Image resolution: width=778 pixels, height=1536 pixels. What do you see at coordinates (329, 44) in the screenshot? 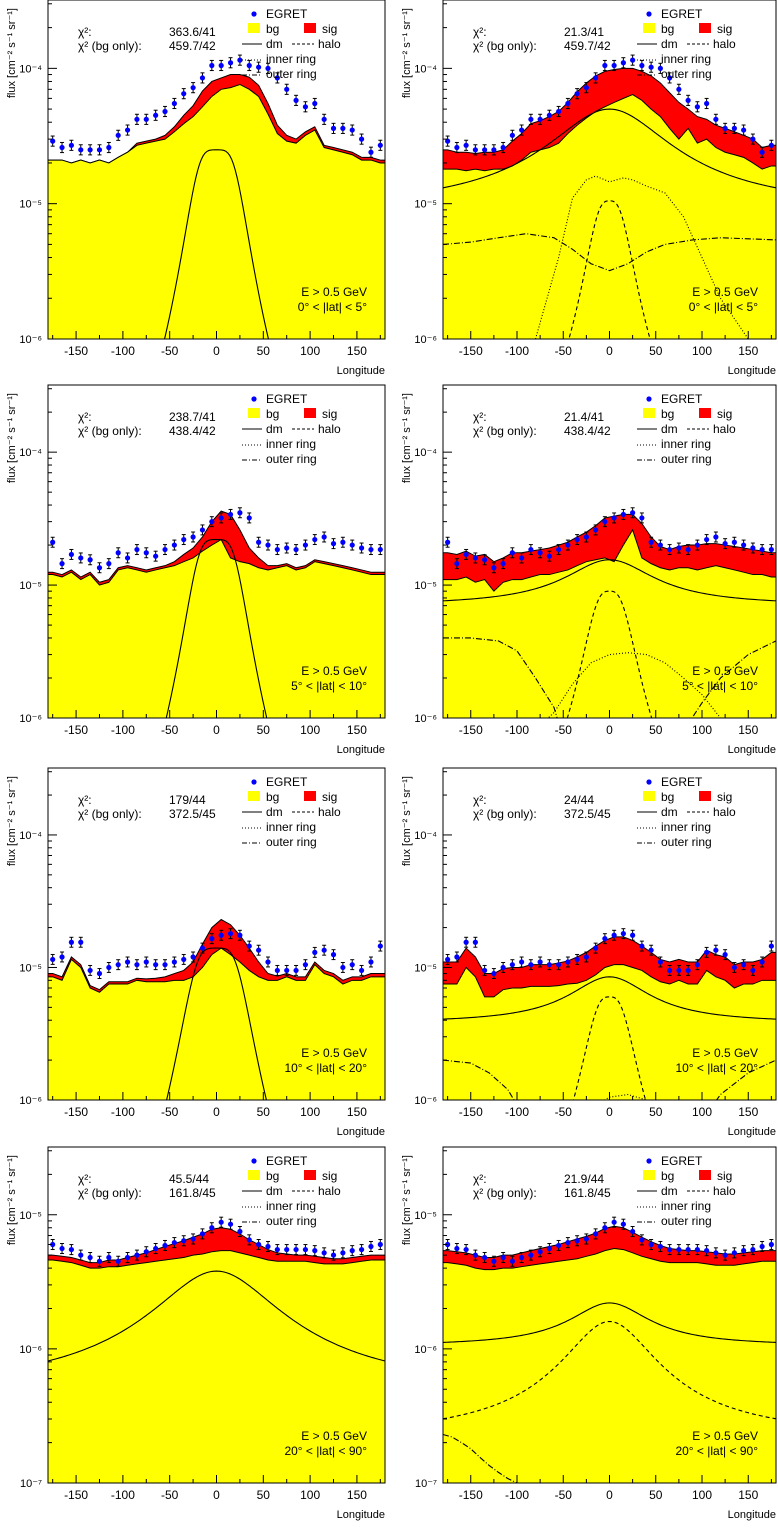
I see `legend-halo-label: halo` at bounding box center [329, 44].